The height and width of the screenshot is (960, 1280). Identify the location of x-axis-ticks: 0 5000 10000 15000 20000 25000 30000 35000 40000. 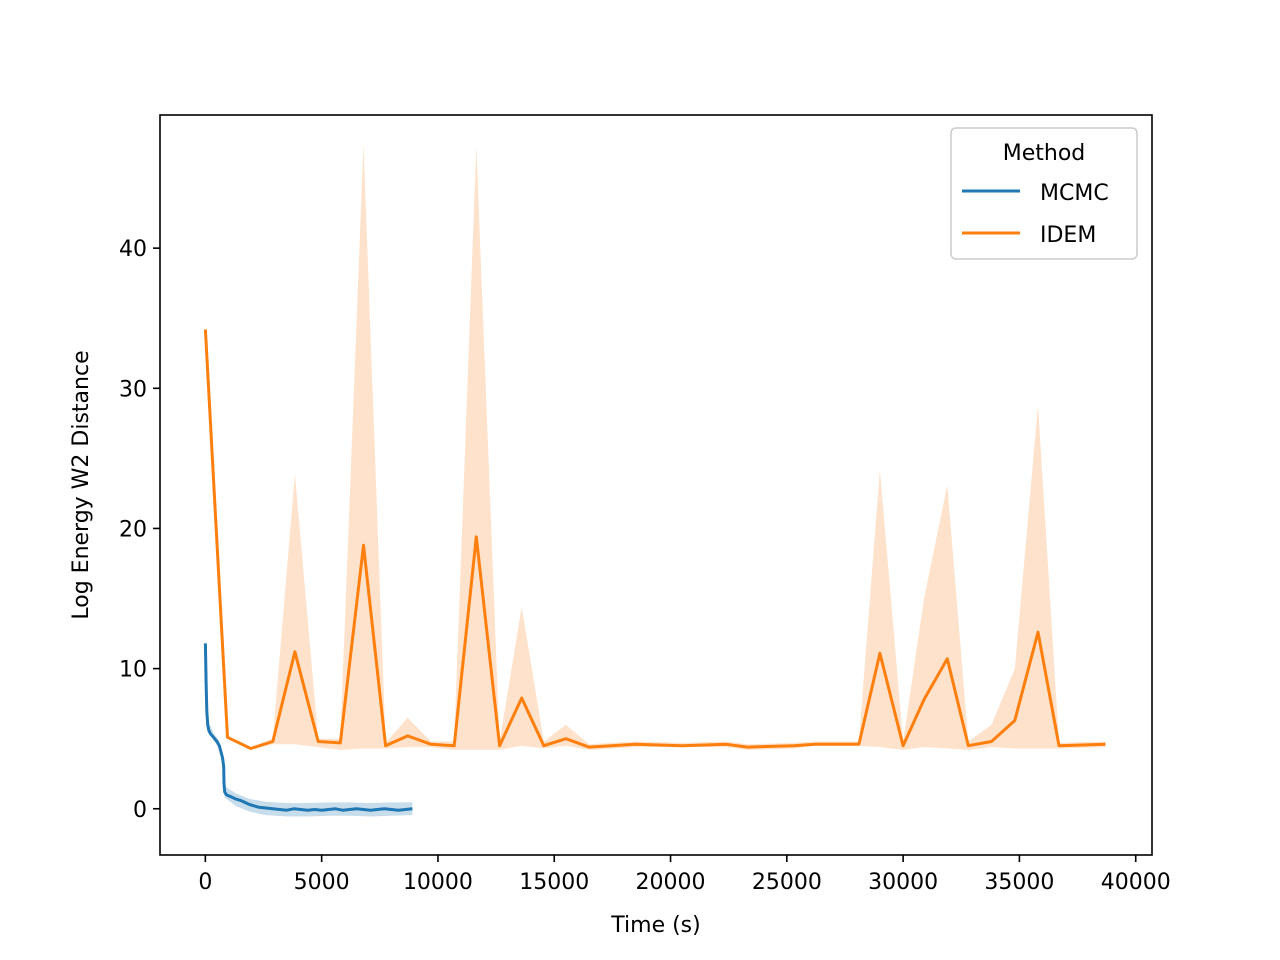
(684, 875).